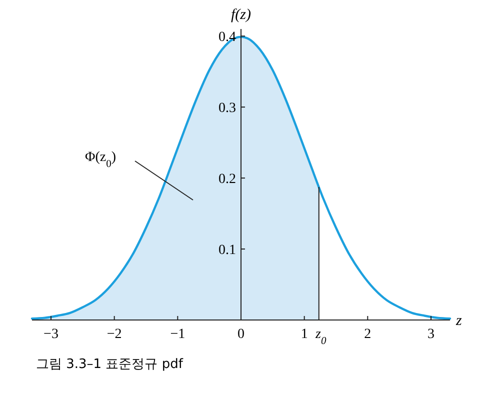  Describe the element at coordinates (458, 321) in the screenshot. I see `x-axis-title: z` at that location.